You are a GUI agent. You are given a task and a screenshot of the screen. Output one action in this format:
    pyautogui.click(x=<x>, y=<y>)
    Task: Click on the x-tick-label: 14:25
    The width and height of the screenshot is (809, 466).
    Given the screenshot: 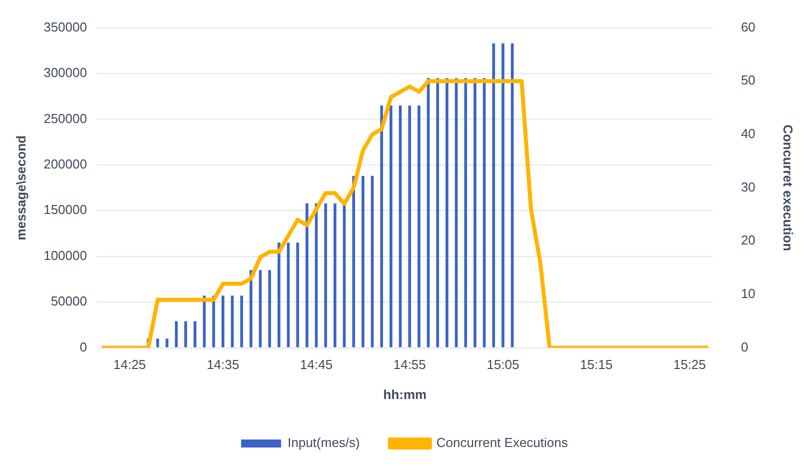 What is the action you would take?
    pyautogui.click(x=129, y=364)
    